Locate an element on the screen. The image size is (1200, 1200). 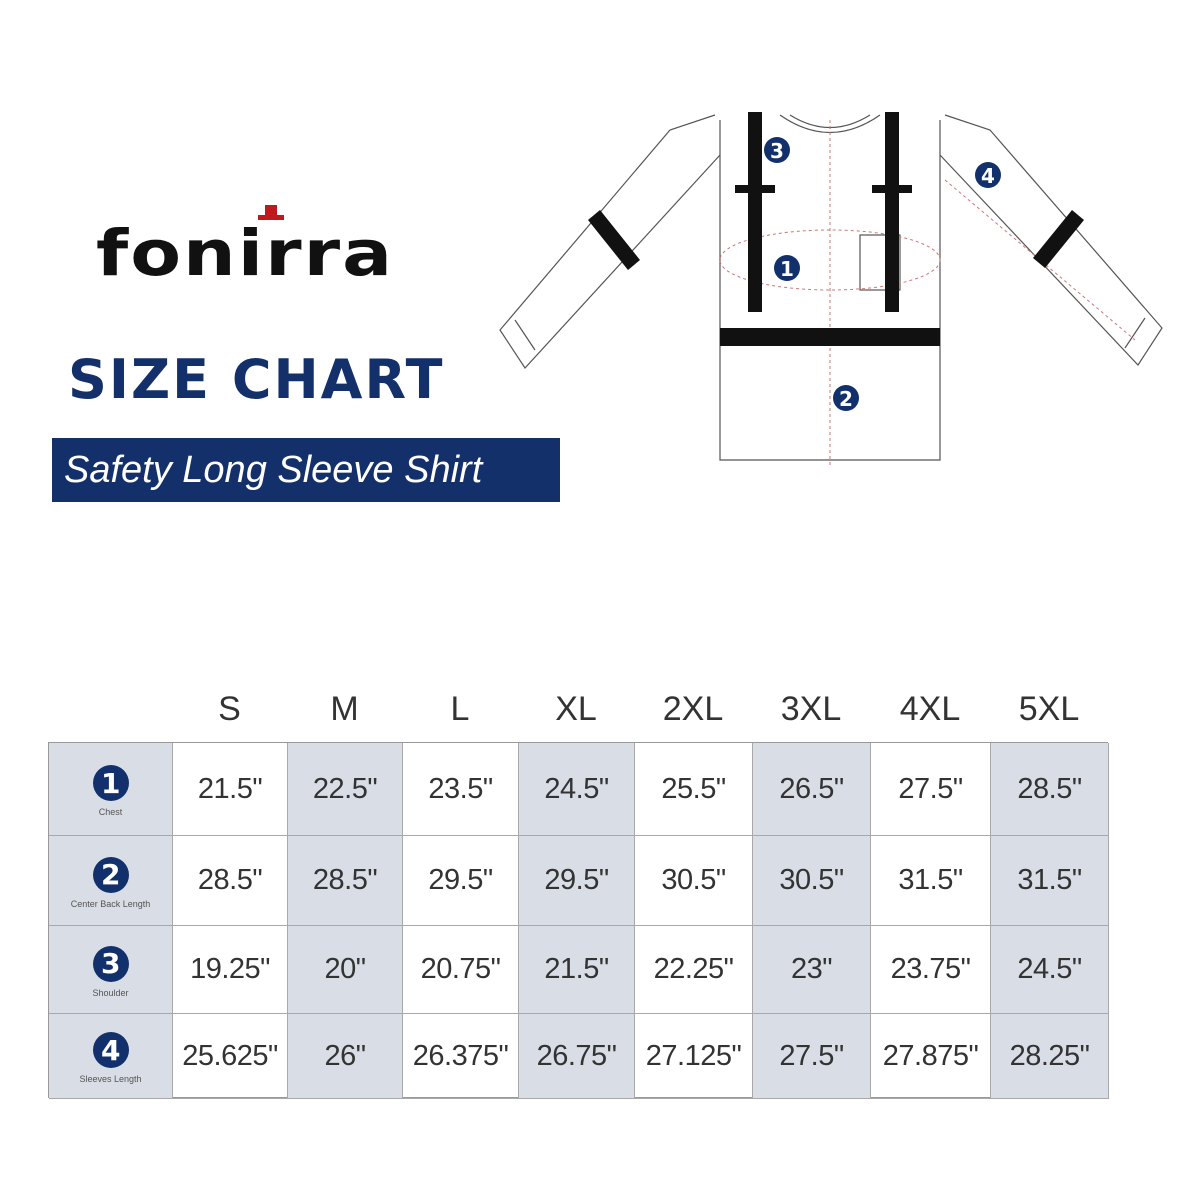
size-header-4xl: 4XL is located at coordinates (930, 709).